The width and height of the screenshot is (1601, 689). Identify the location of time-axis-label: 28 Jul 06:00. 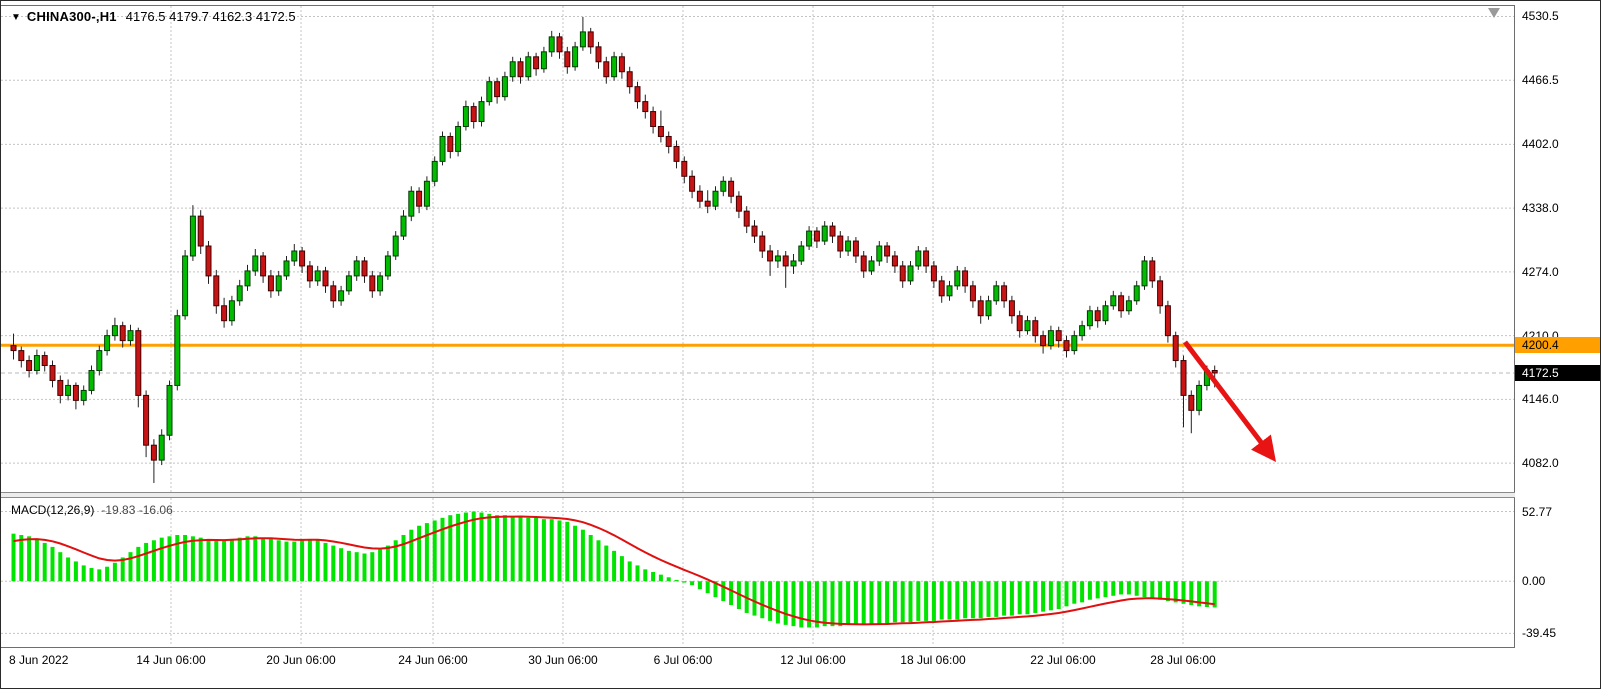
(1183, 660).